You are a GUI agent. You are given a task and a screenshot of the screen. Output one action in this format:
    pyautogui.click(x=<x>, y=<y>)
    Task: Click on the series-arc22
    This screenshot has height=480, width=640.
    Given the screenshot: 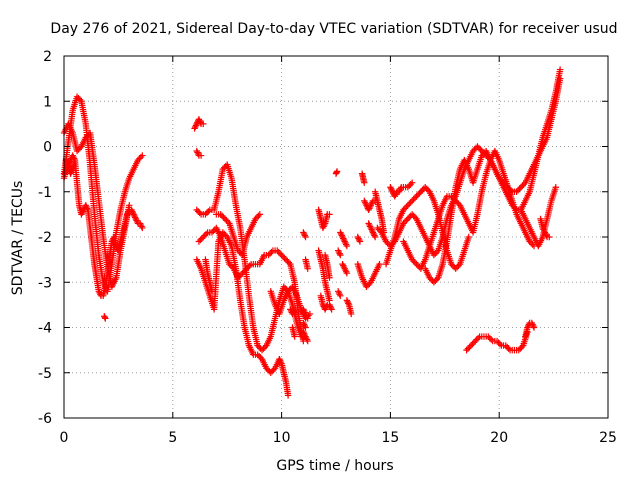 What is the action you would take?
    pyautogui.click(x=324, y=219)
    